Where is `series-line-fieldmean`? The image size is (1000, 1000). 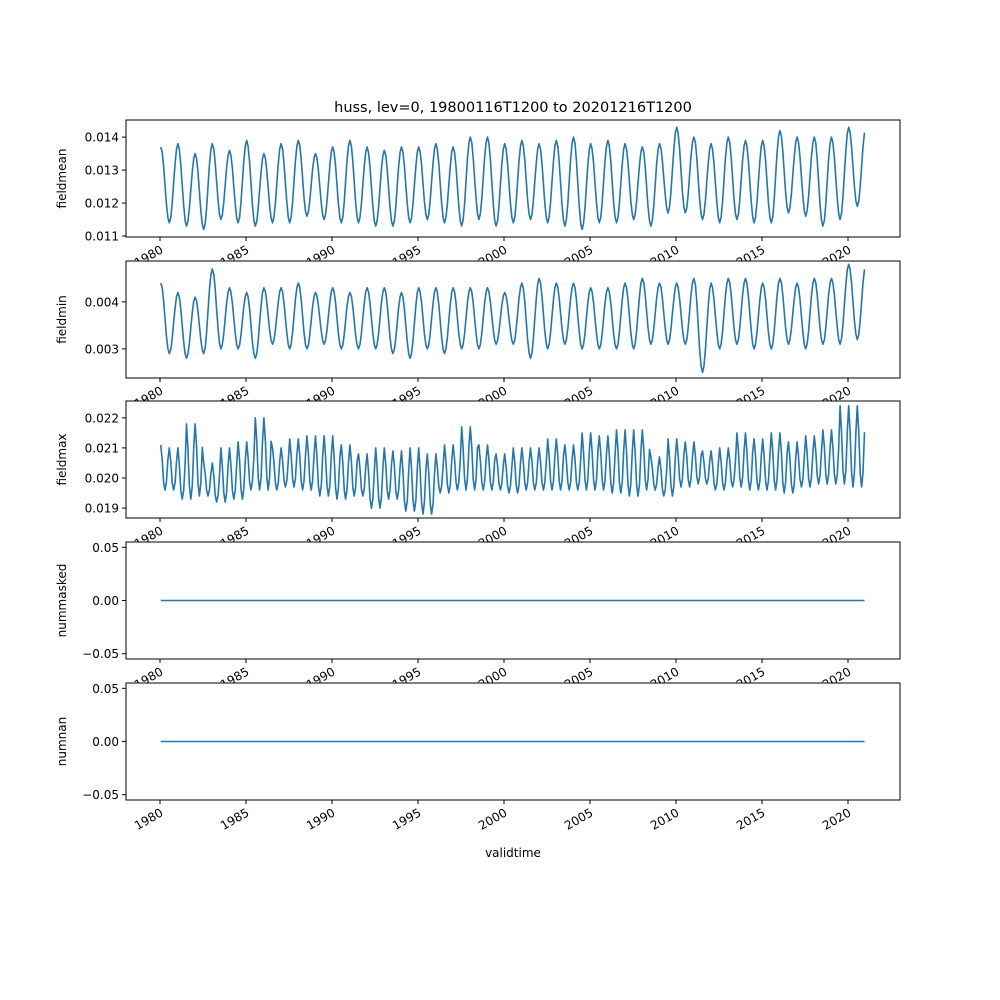
series-line-fieldmean is located at coordinates (512, 178).